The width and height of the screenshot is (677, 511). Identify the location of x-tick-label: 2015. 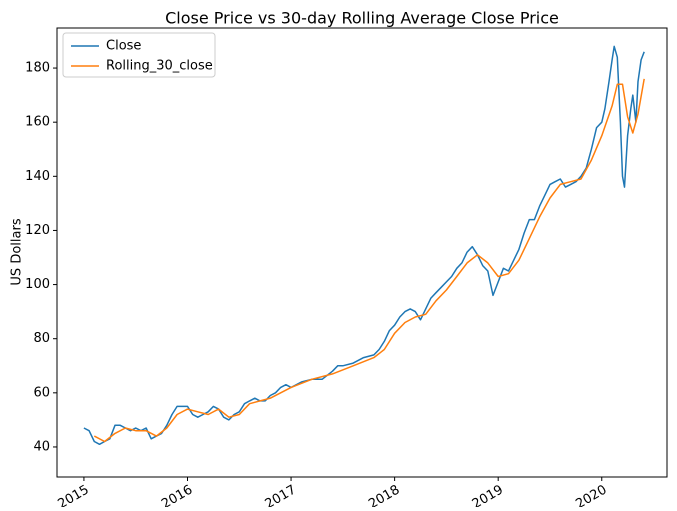
(74, 495).